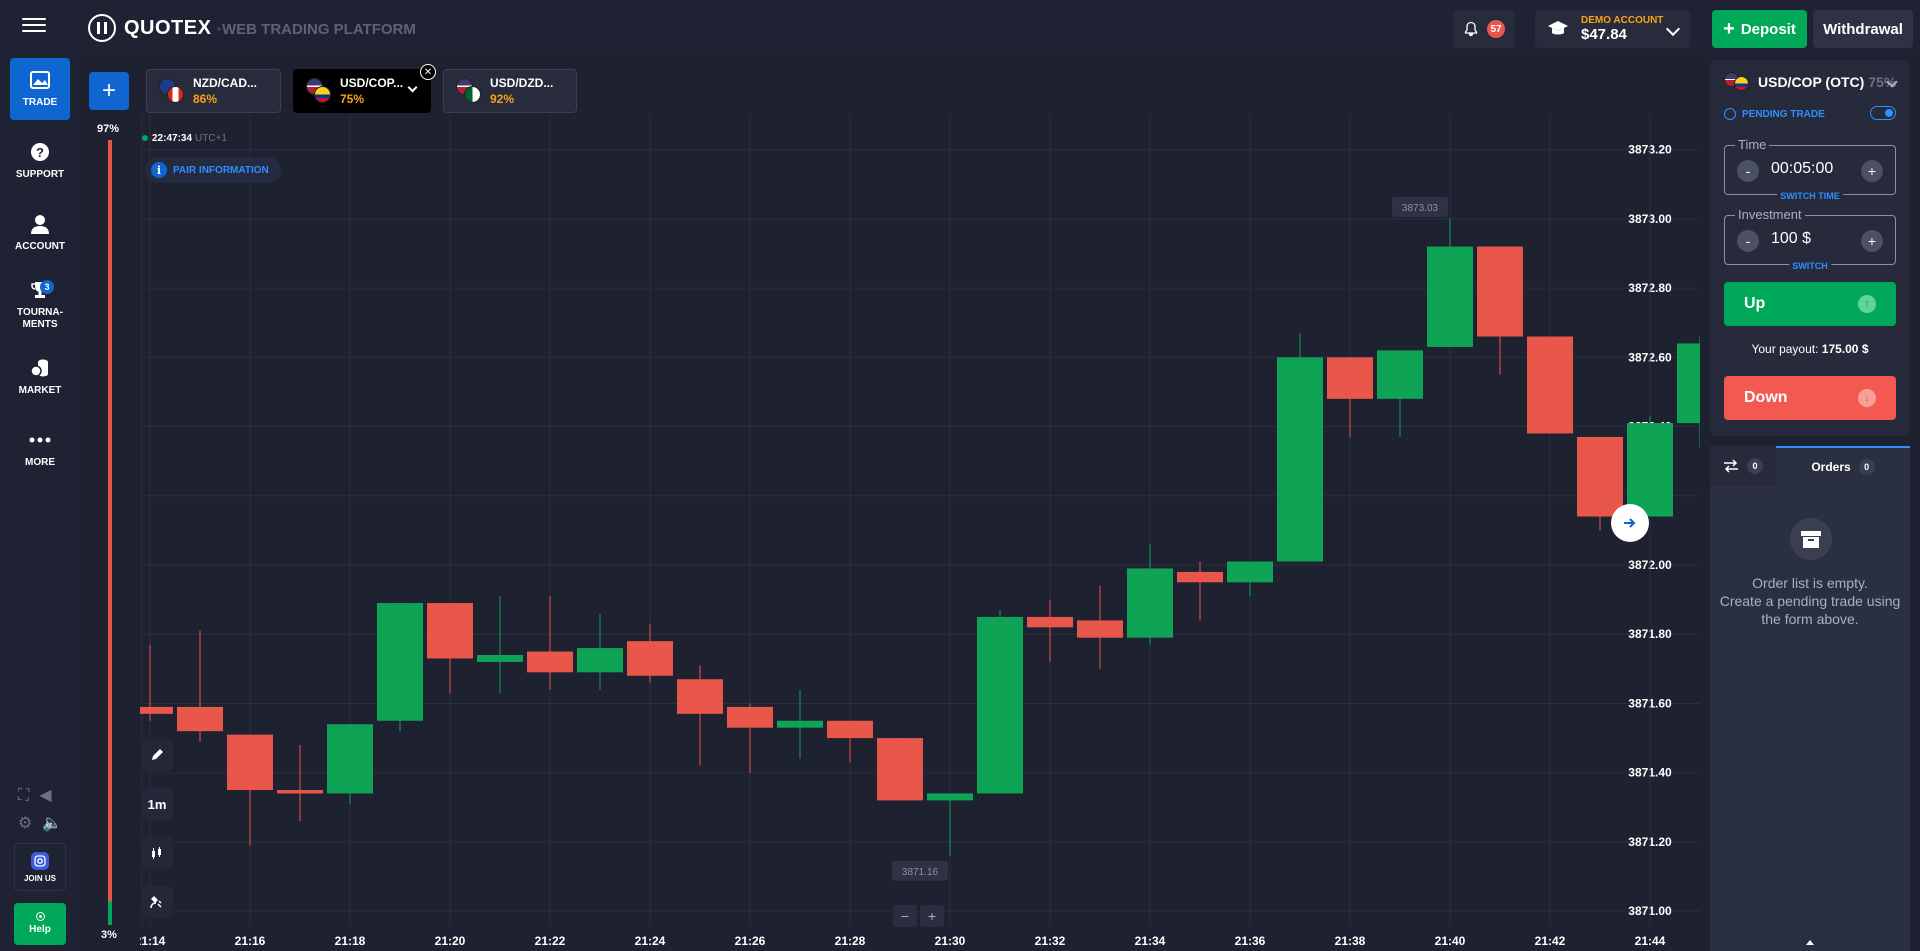 The width and height of the screenshot is (1920, 951). I want to click on account-selector: DEMO ACCOUNT $47.84, so click(1612, 29).